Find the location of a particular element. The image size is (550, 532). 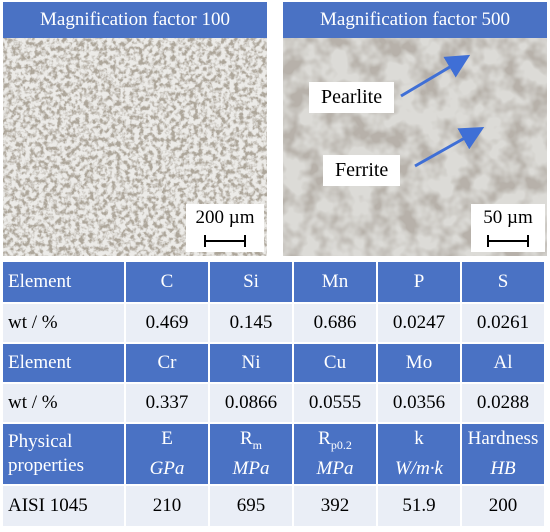

element-header: C is located at coordinates (167, 282).